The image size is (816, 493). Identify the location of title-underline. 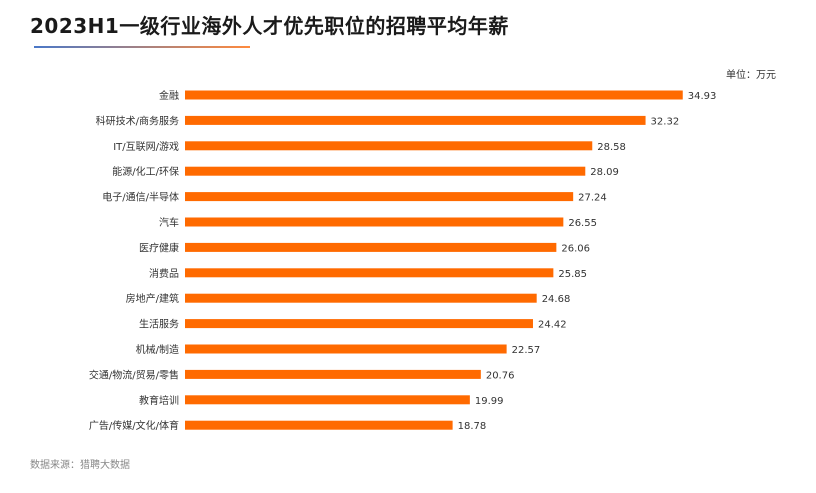
(142, 47).